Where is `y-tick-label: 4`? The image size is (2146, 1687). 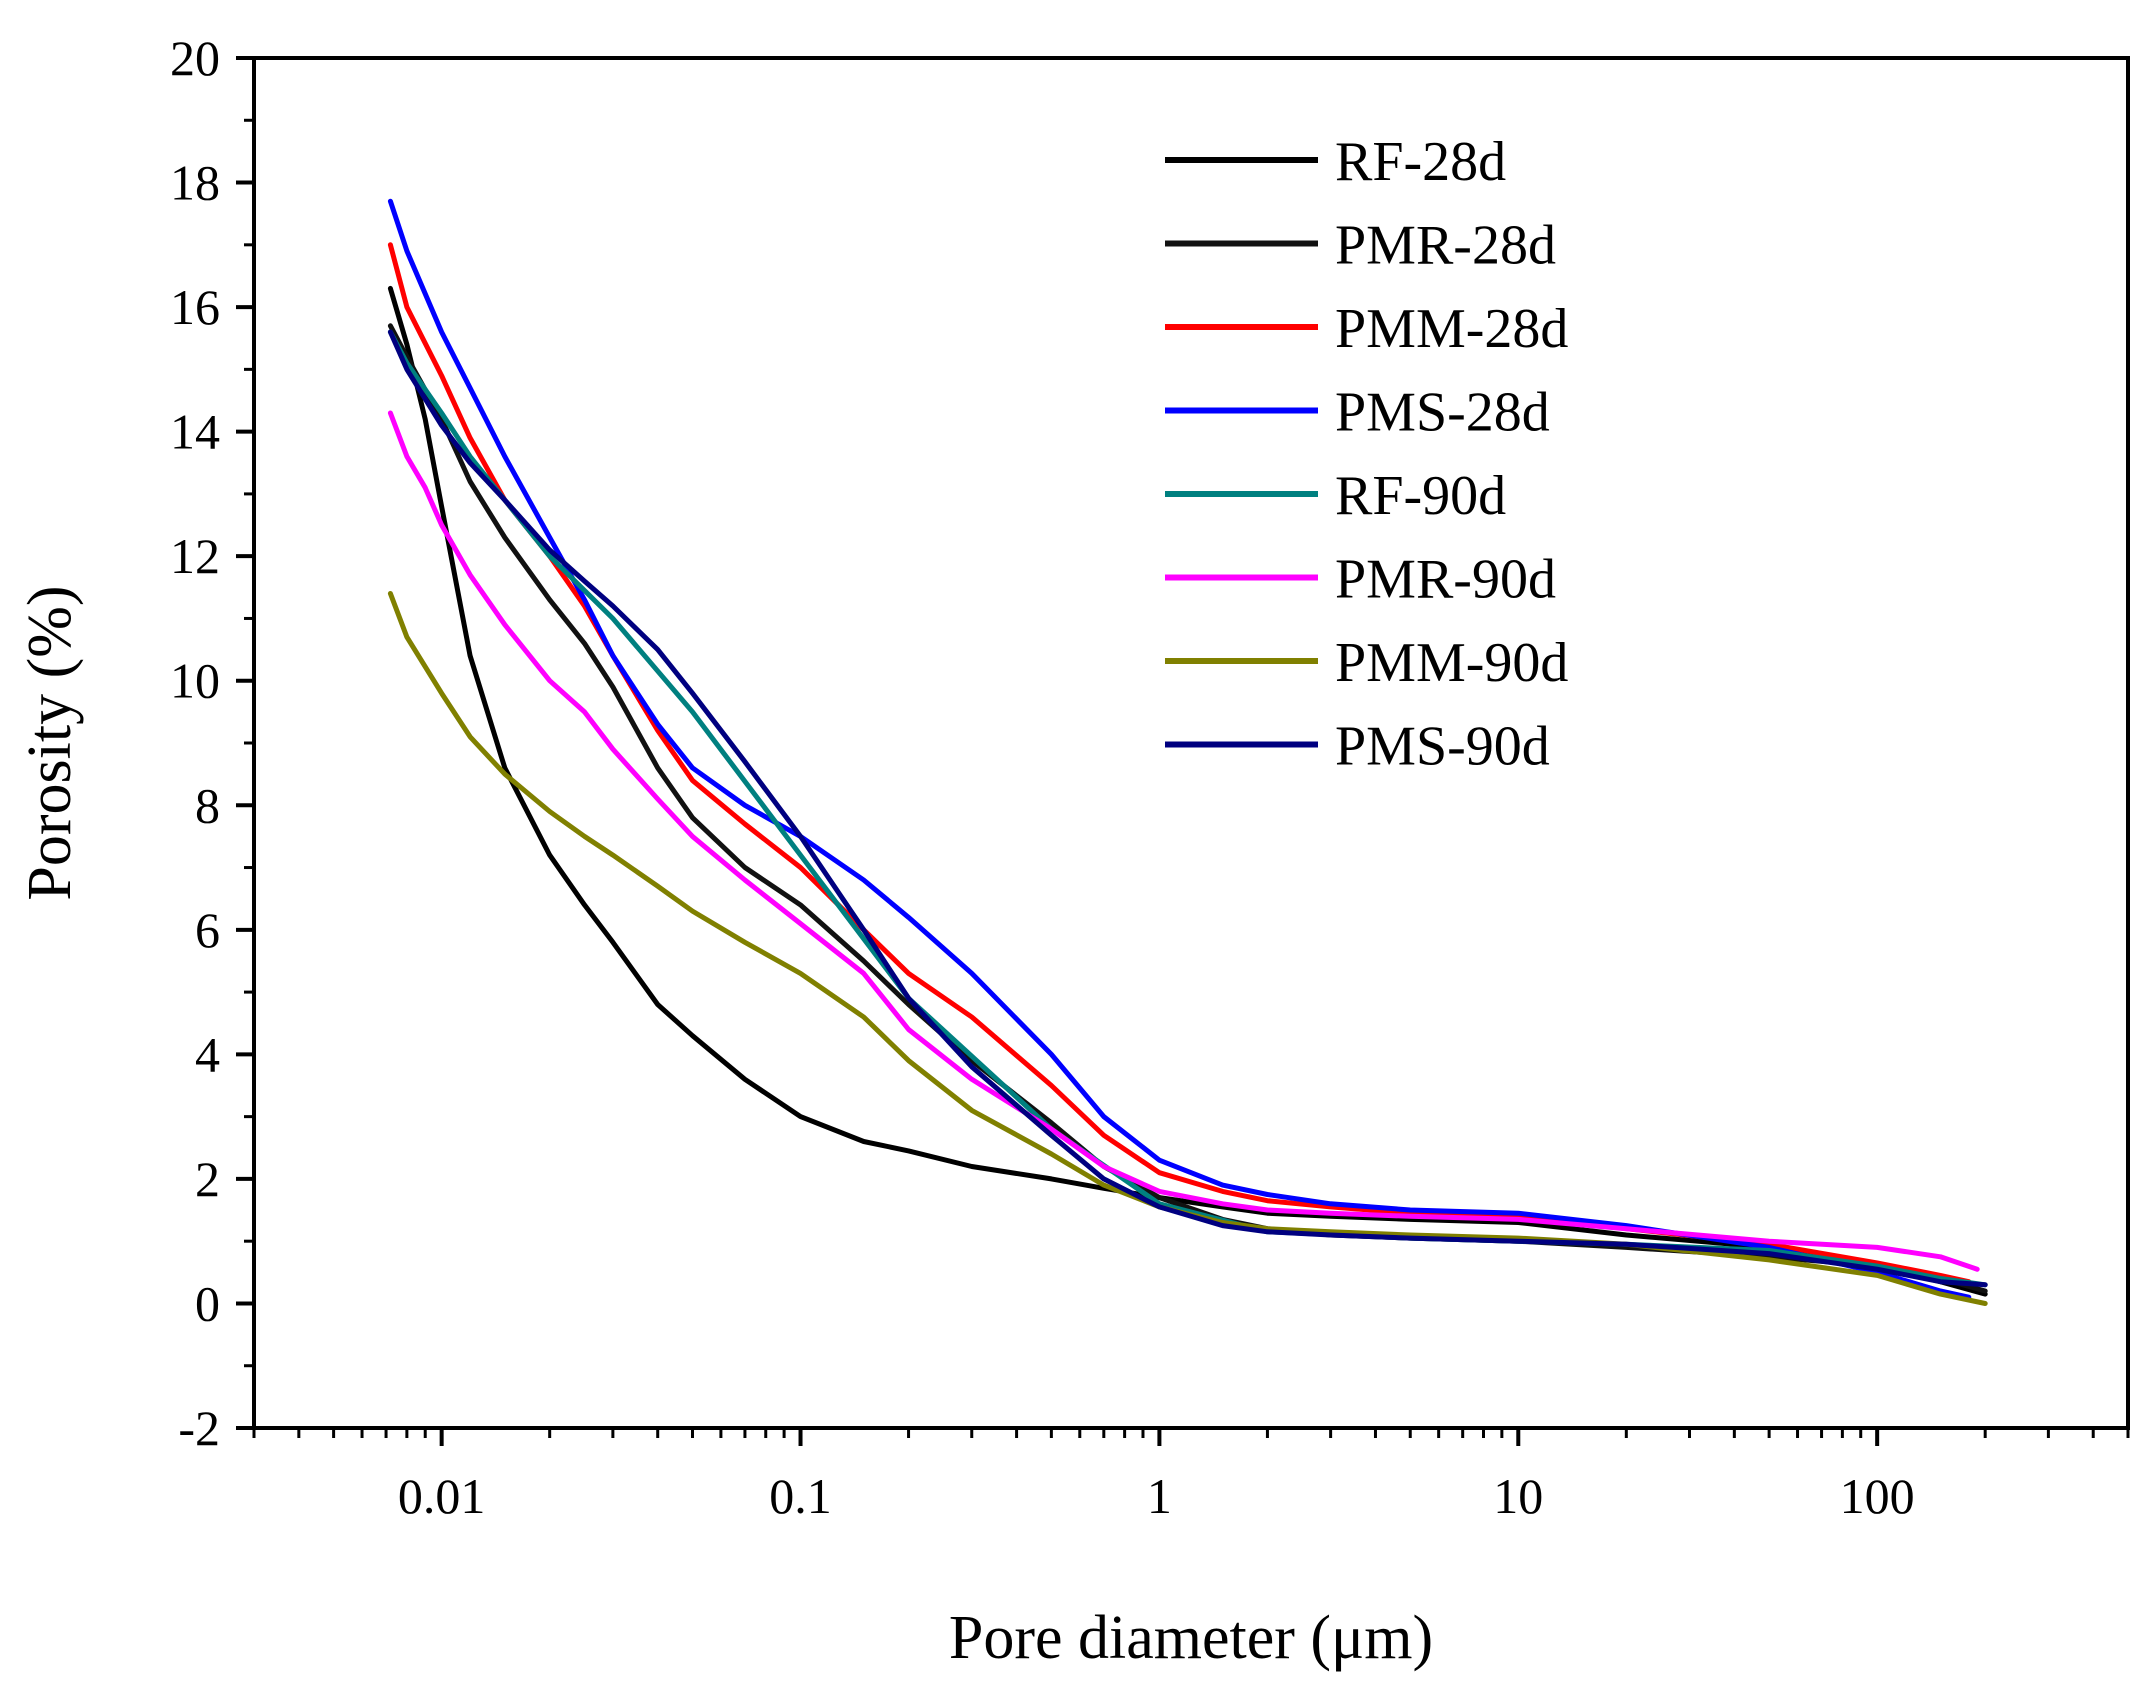 y-tick-label: 4 is located at coordinates (207, 1054).